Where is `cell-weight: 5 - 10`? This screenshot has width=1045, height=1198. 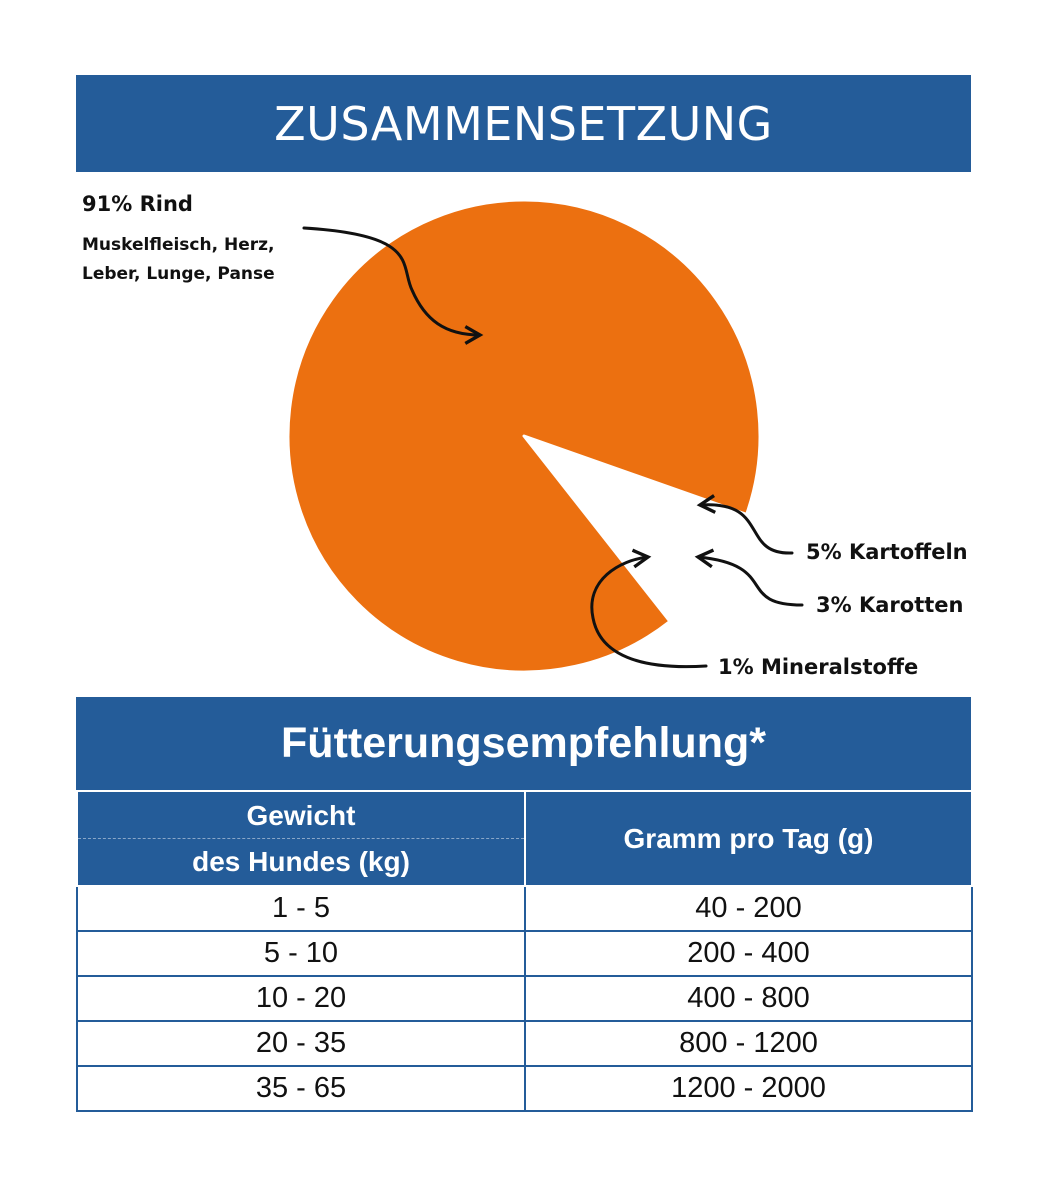
cell-weight: 5 - 10 is located at coordinates (301, 953).